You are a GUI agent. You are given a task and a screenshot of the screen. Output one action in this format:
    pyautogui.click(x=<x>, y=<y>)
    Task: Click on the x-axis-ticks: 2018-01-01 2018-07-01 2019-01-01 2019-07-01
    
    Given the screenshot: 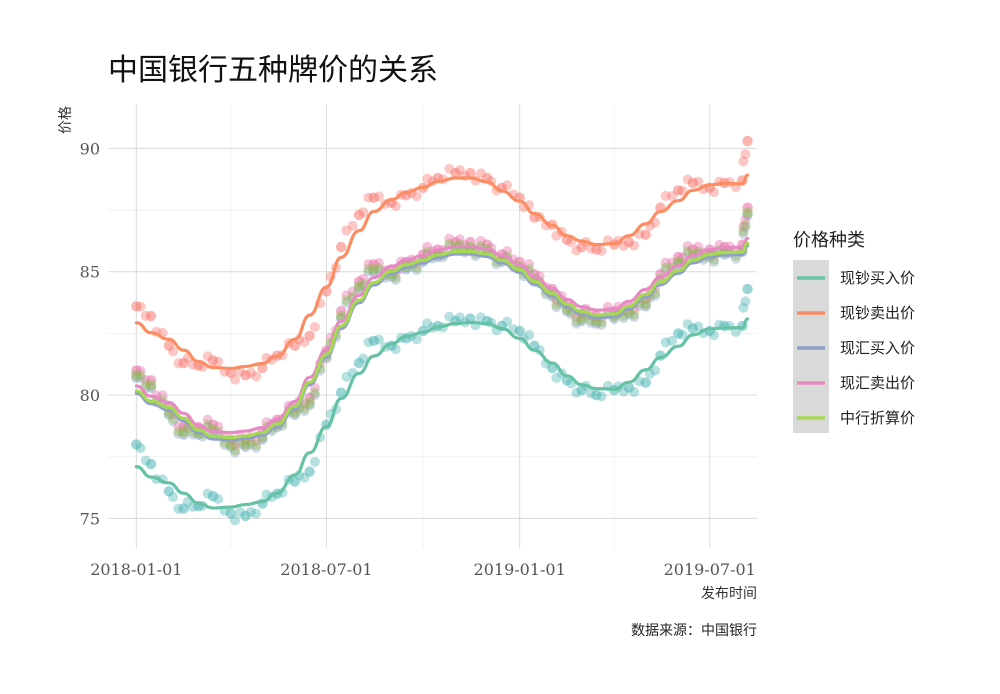 What is the action you would take?
    pyautogui.click(x=423, y=569)
    